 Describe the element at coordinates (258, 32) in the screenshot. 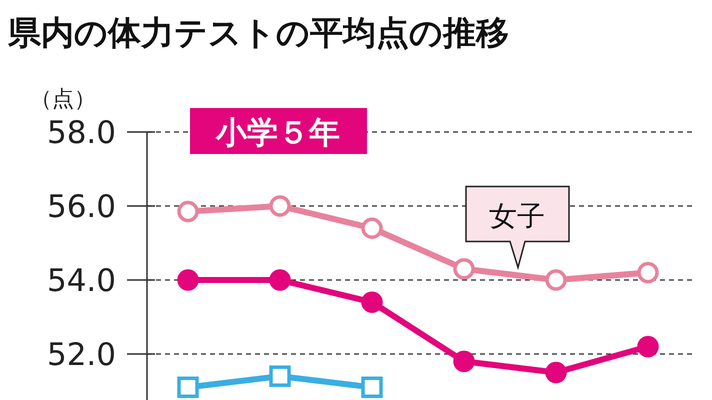

I see `chart-title: 県内の体力テストの平均点の推移` at that location.